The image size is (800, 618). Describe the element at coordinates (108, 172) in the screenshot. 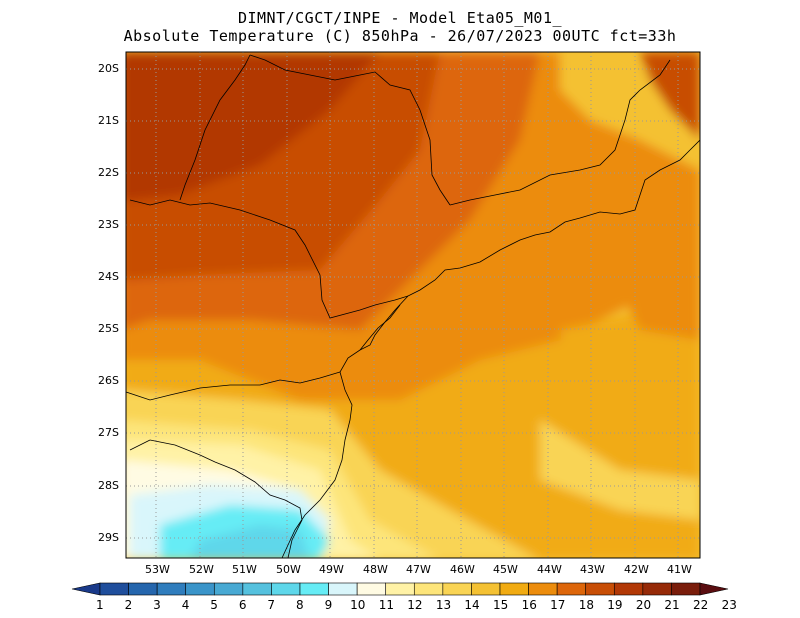

I see `lat-label: 22S` at that location.